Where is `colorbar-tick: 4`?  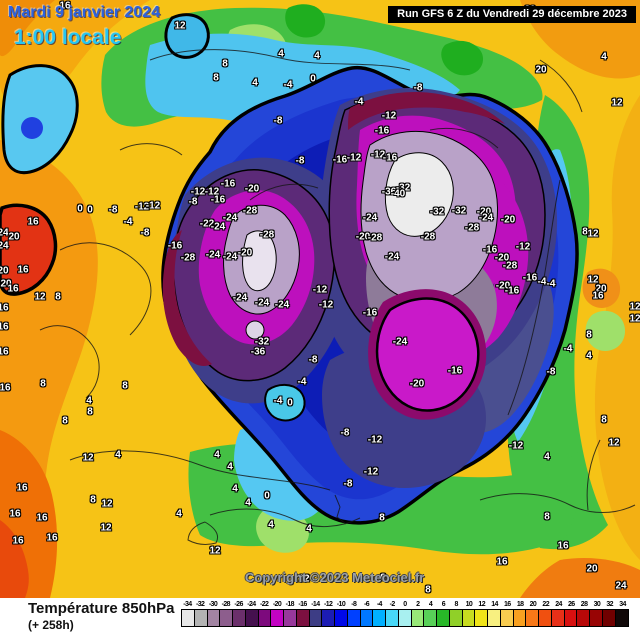
colorbar-tick: 4 is located at coordinates (430, 604).